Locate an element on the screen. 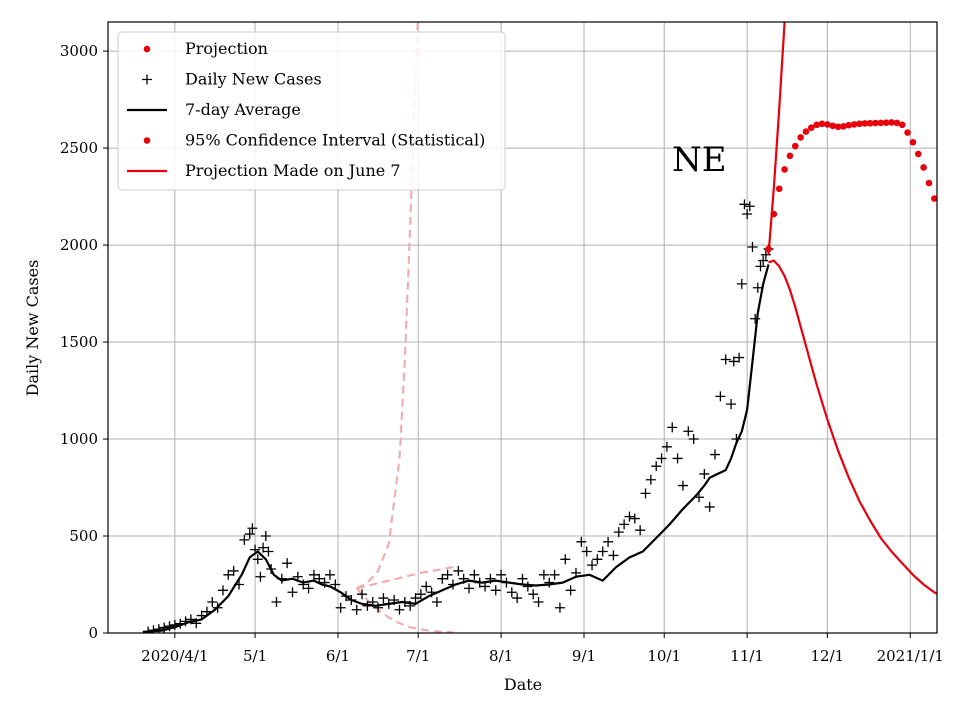  series-june-7-central is located at coordinates (405, 578).